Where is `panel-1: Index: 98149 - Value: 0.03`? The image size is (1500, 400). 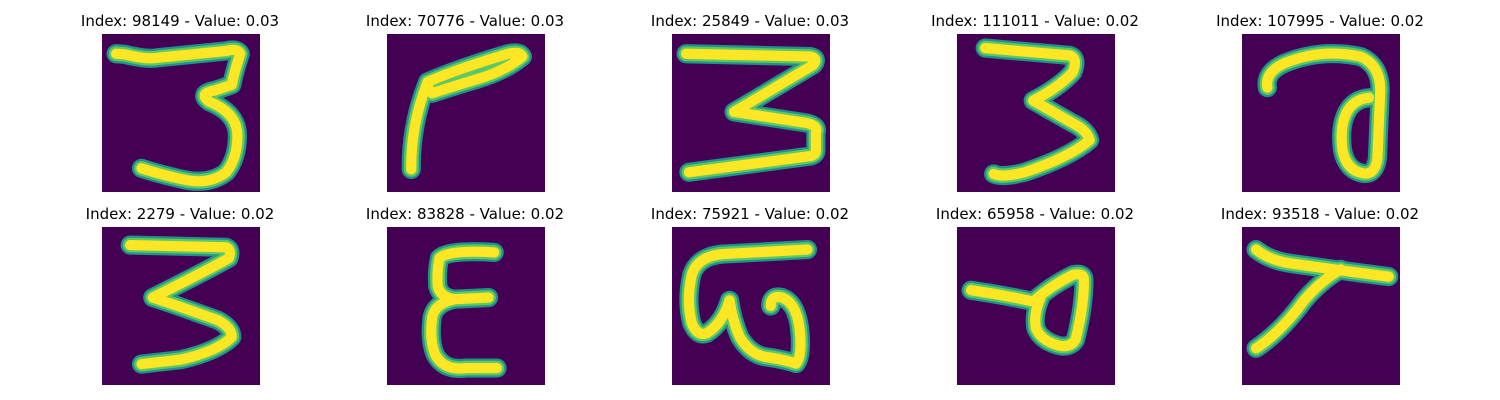
panel-1: Index: 98149 - Value: 0.03 is located at coordinates (180, 105).